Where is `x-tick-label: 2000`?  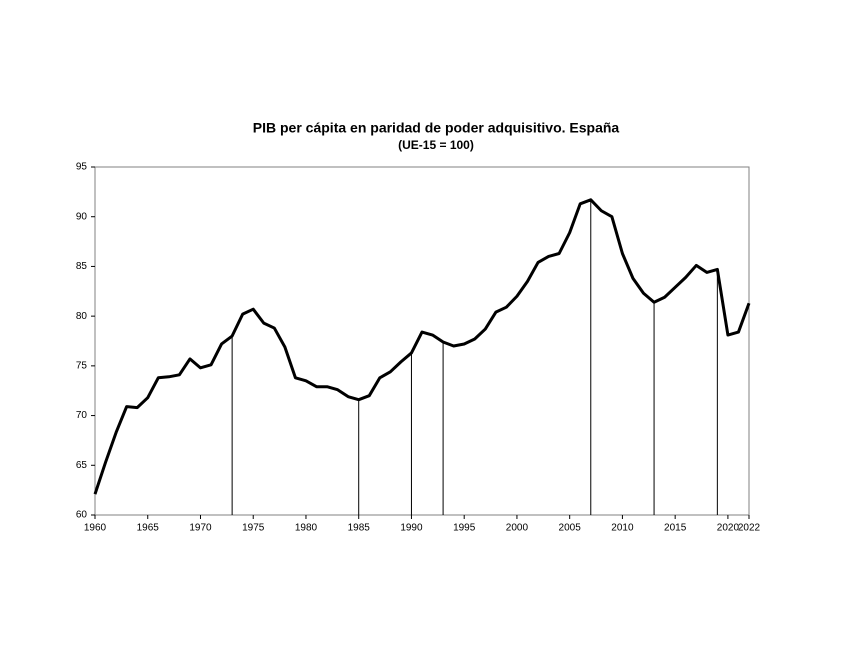 x-tick-label: 2000 is located at coordinates (517, 528).